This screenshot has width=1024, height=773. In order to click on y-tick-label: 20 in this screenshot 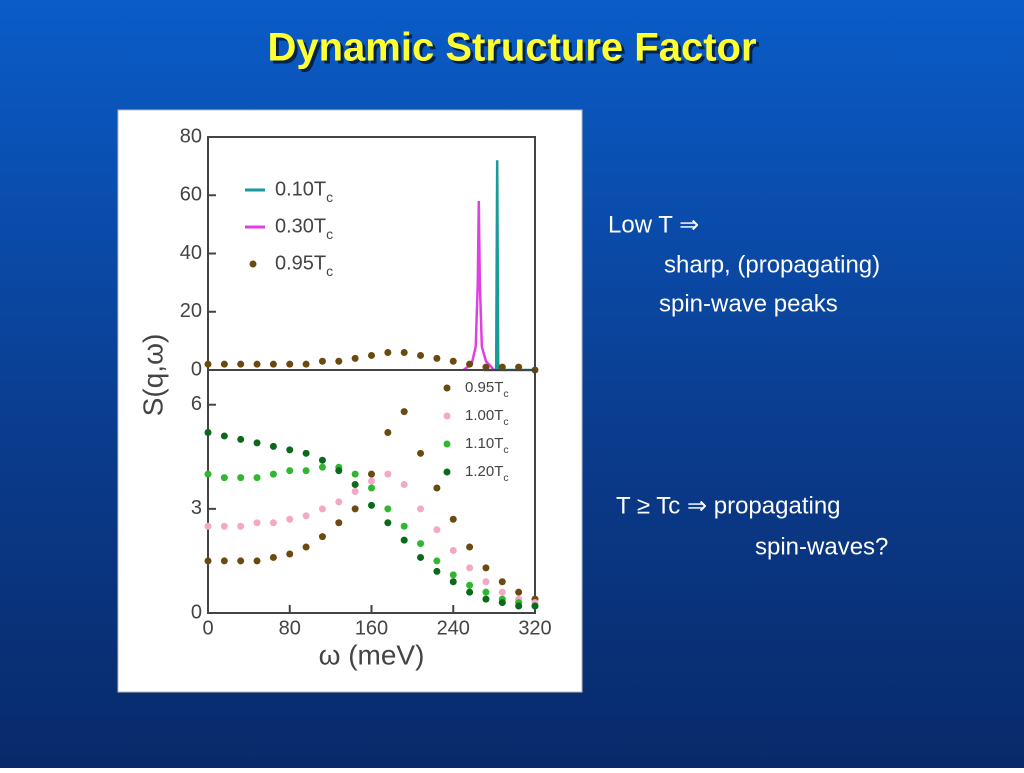, I will do `click(191, 311)`.